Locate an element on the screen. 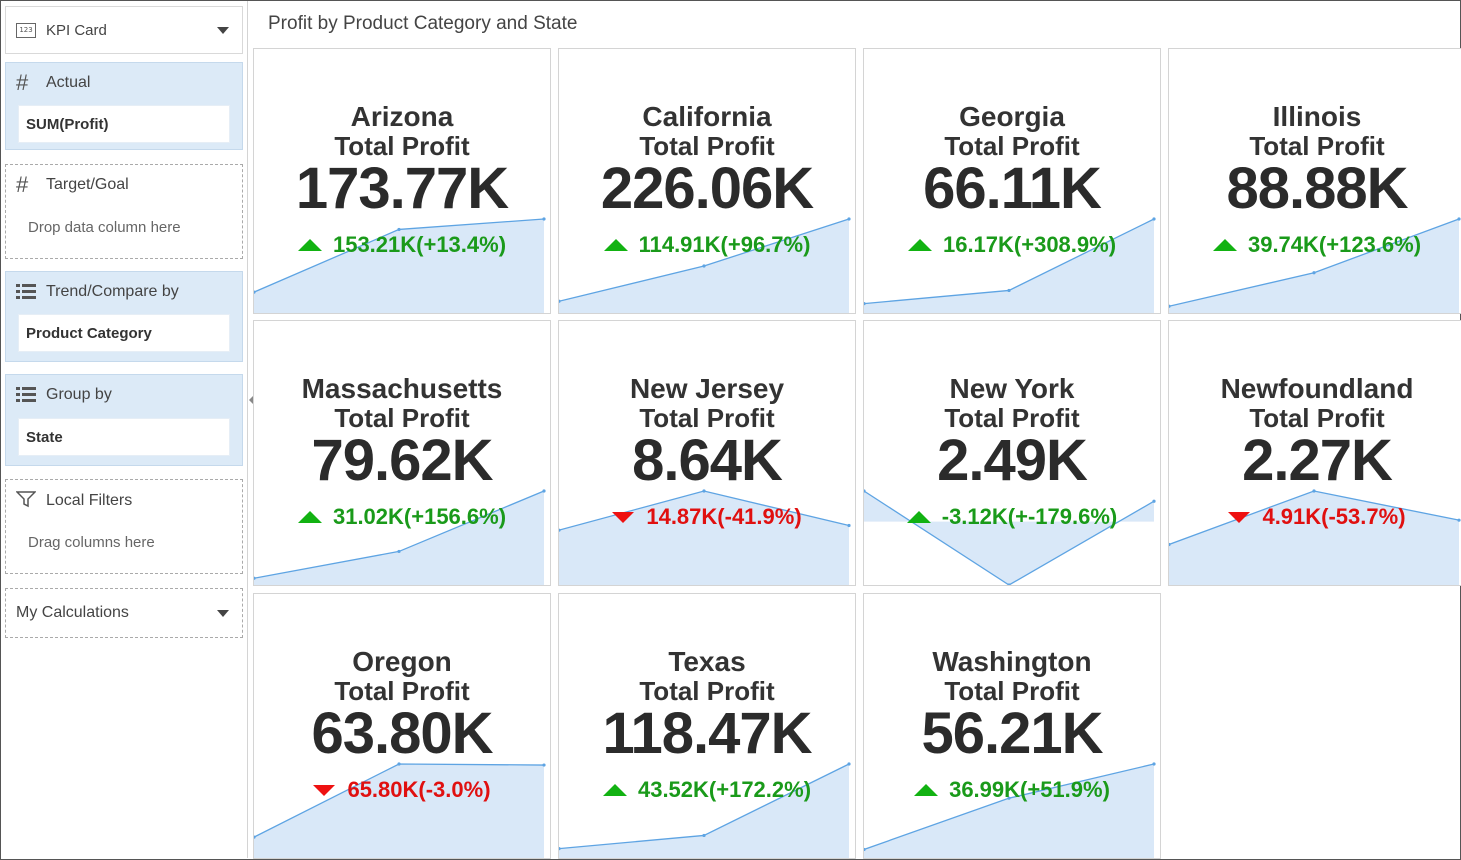 Image resolution: width=1461 pixels, height=860 pixels. group-column-chip: State is located at coordinates (124, 437).